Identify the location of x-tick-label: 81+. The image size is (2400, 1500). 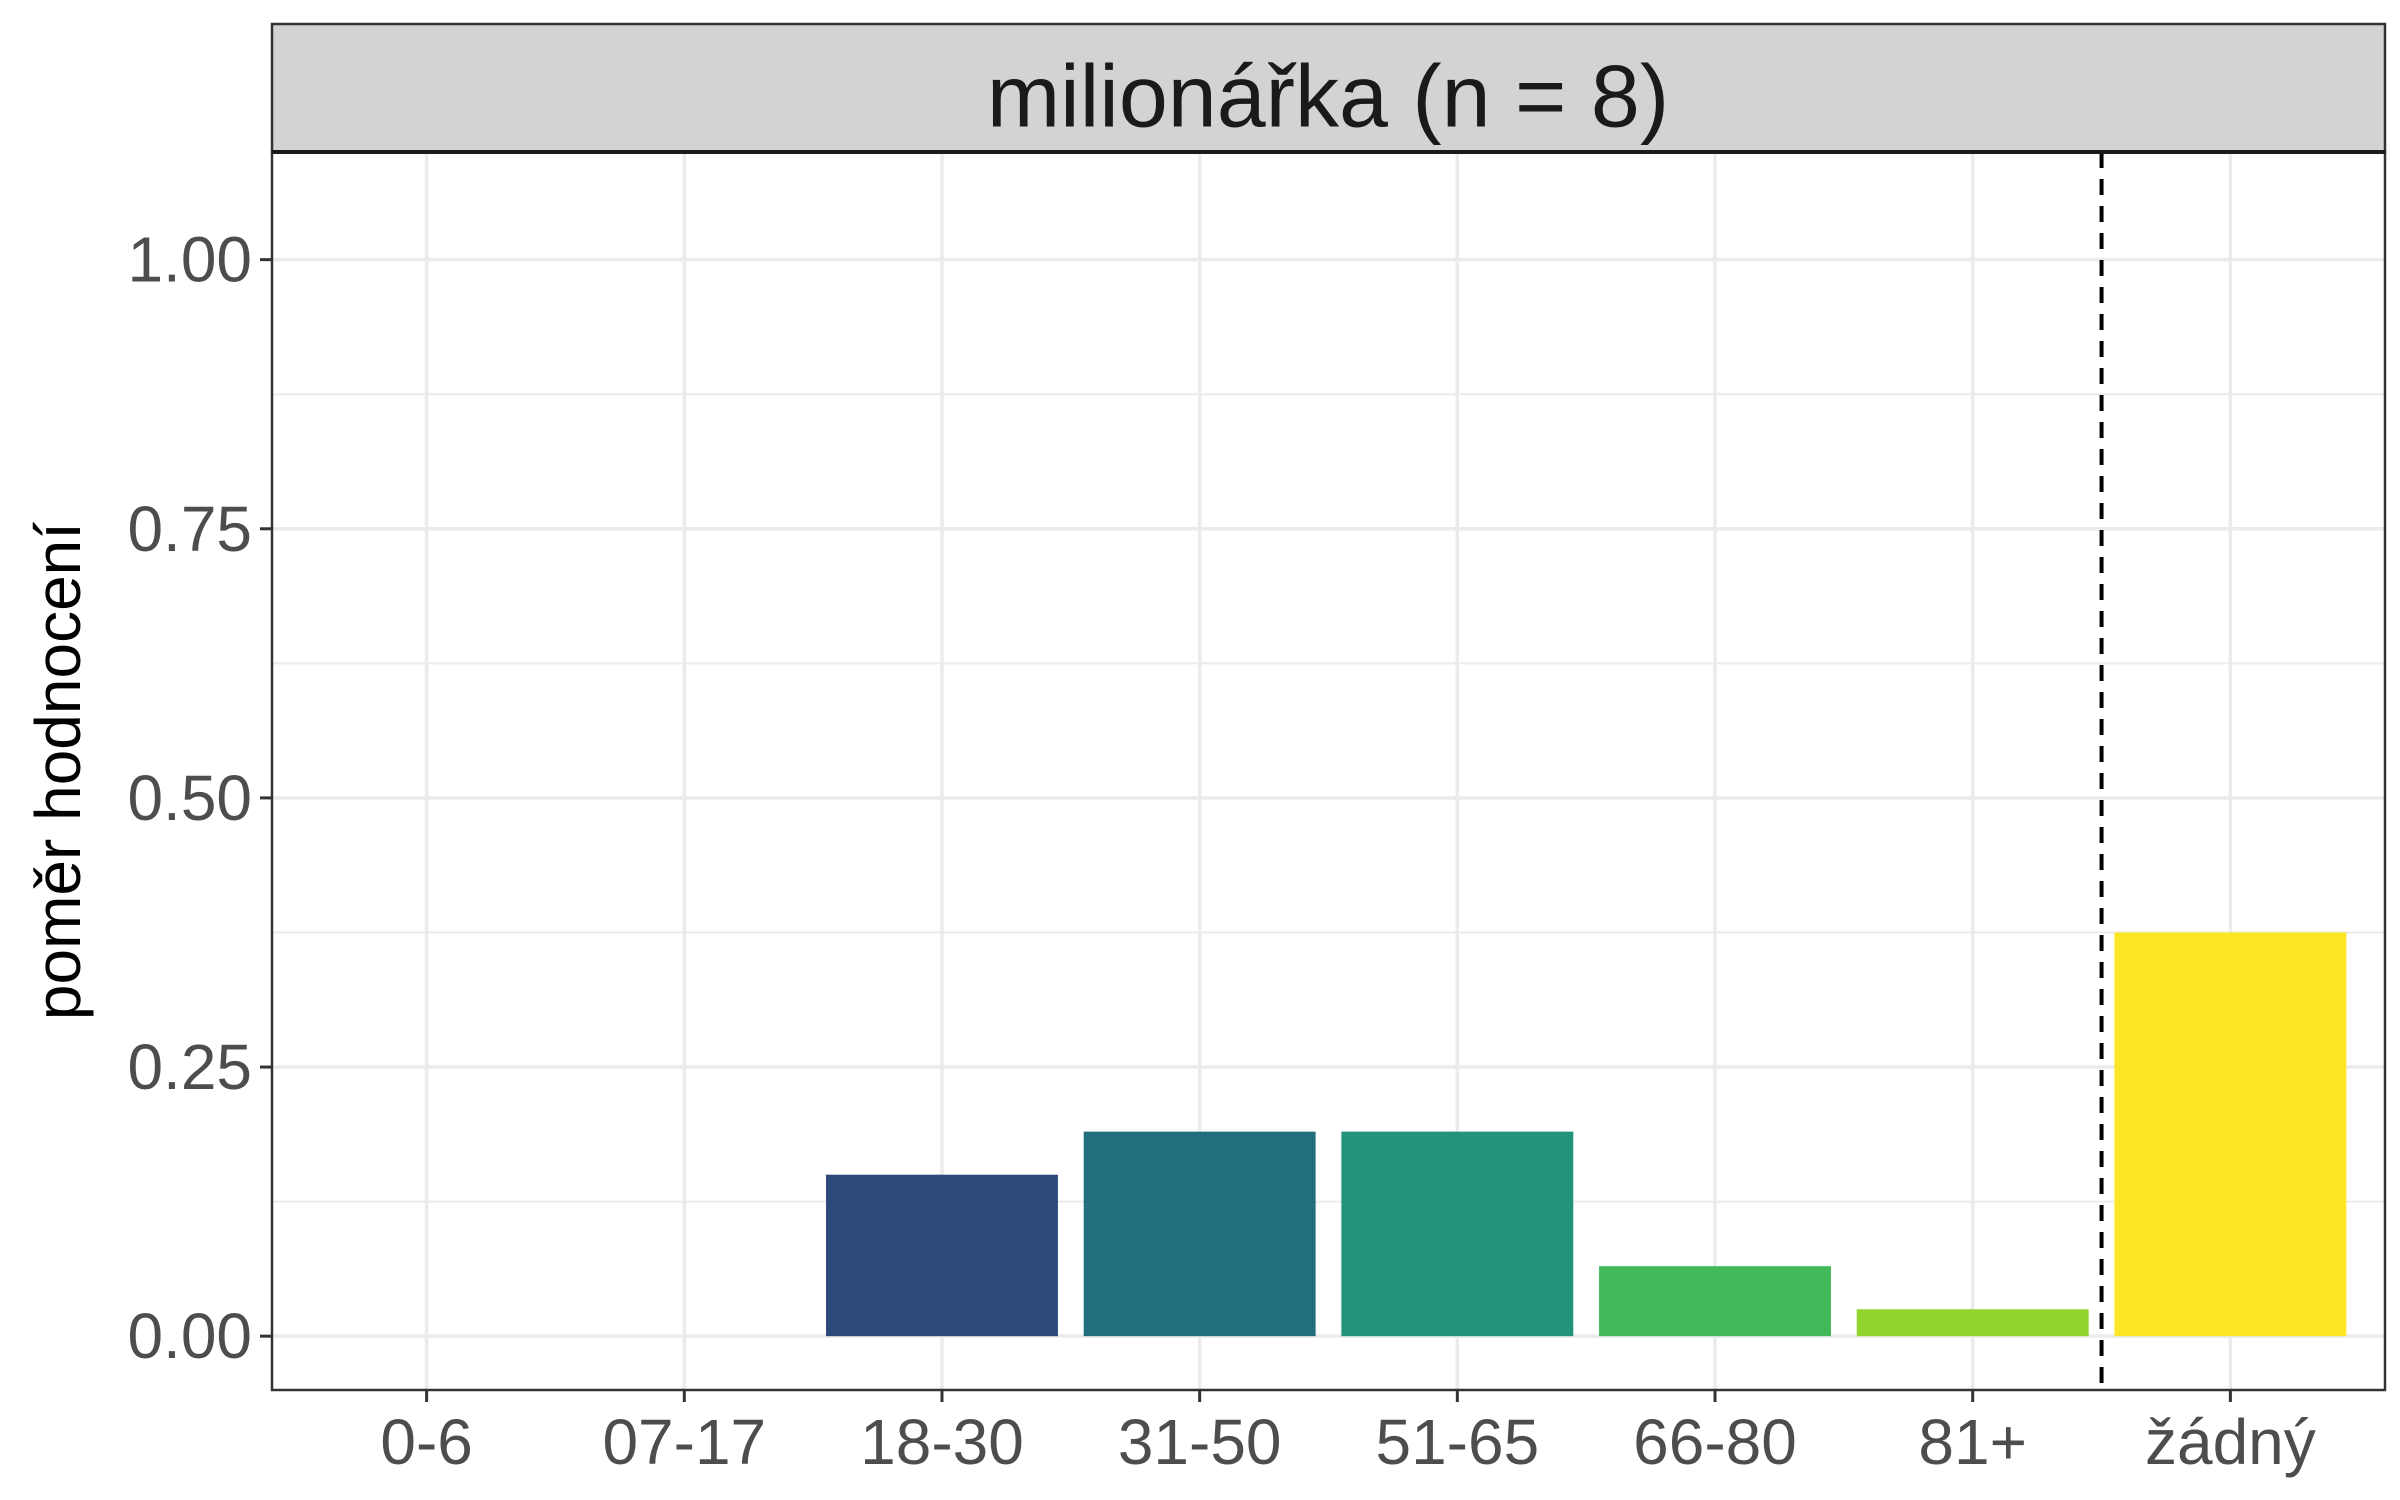
(1972, 1442).